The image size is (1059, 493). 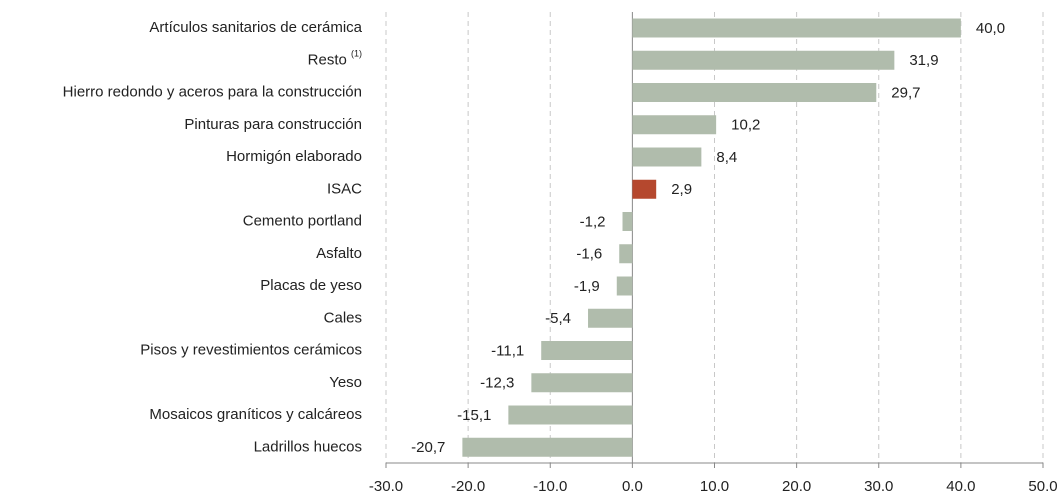 I want to click on x-tick-label: -30.0, so click(x=386, y=485).